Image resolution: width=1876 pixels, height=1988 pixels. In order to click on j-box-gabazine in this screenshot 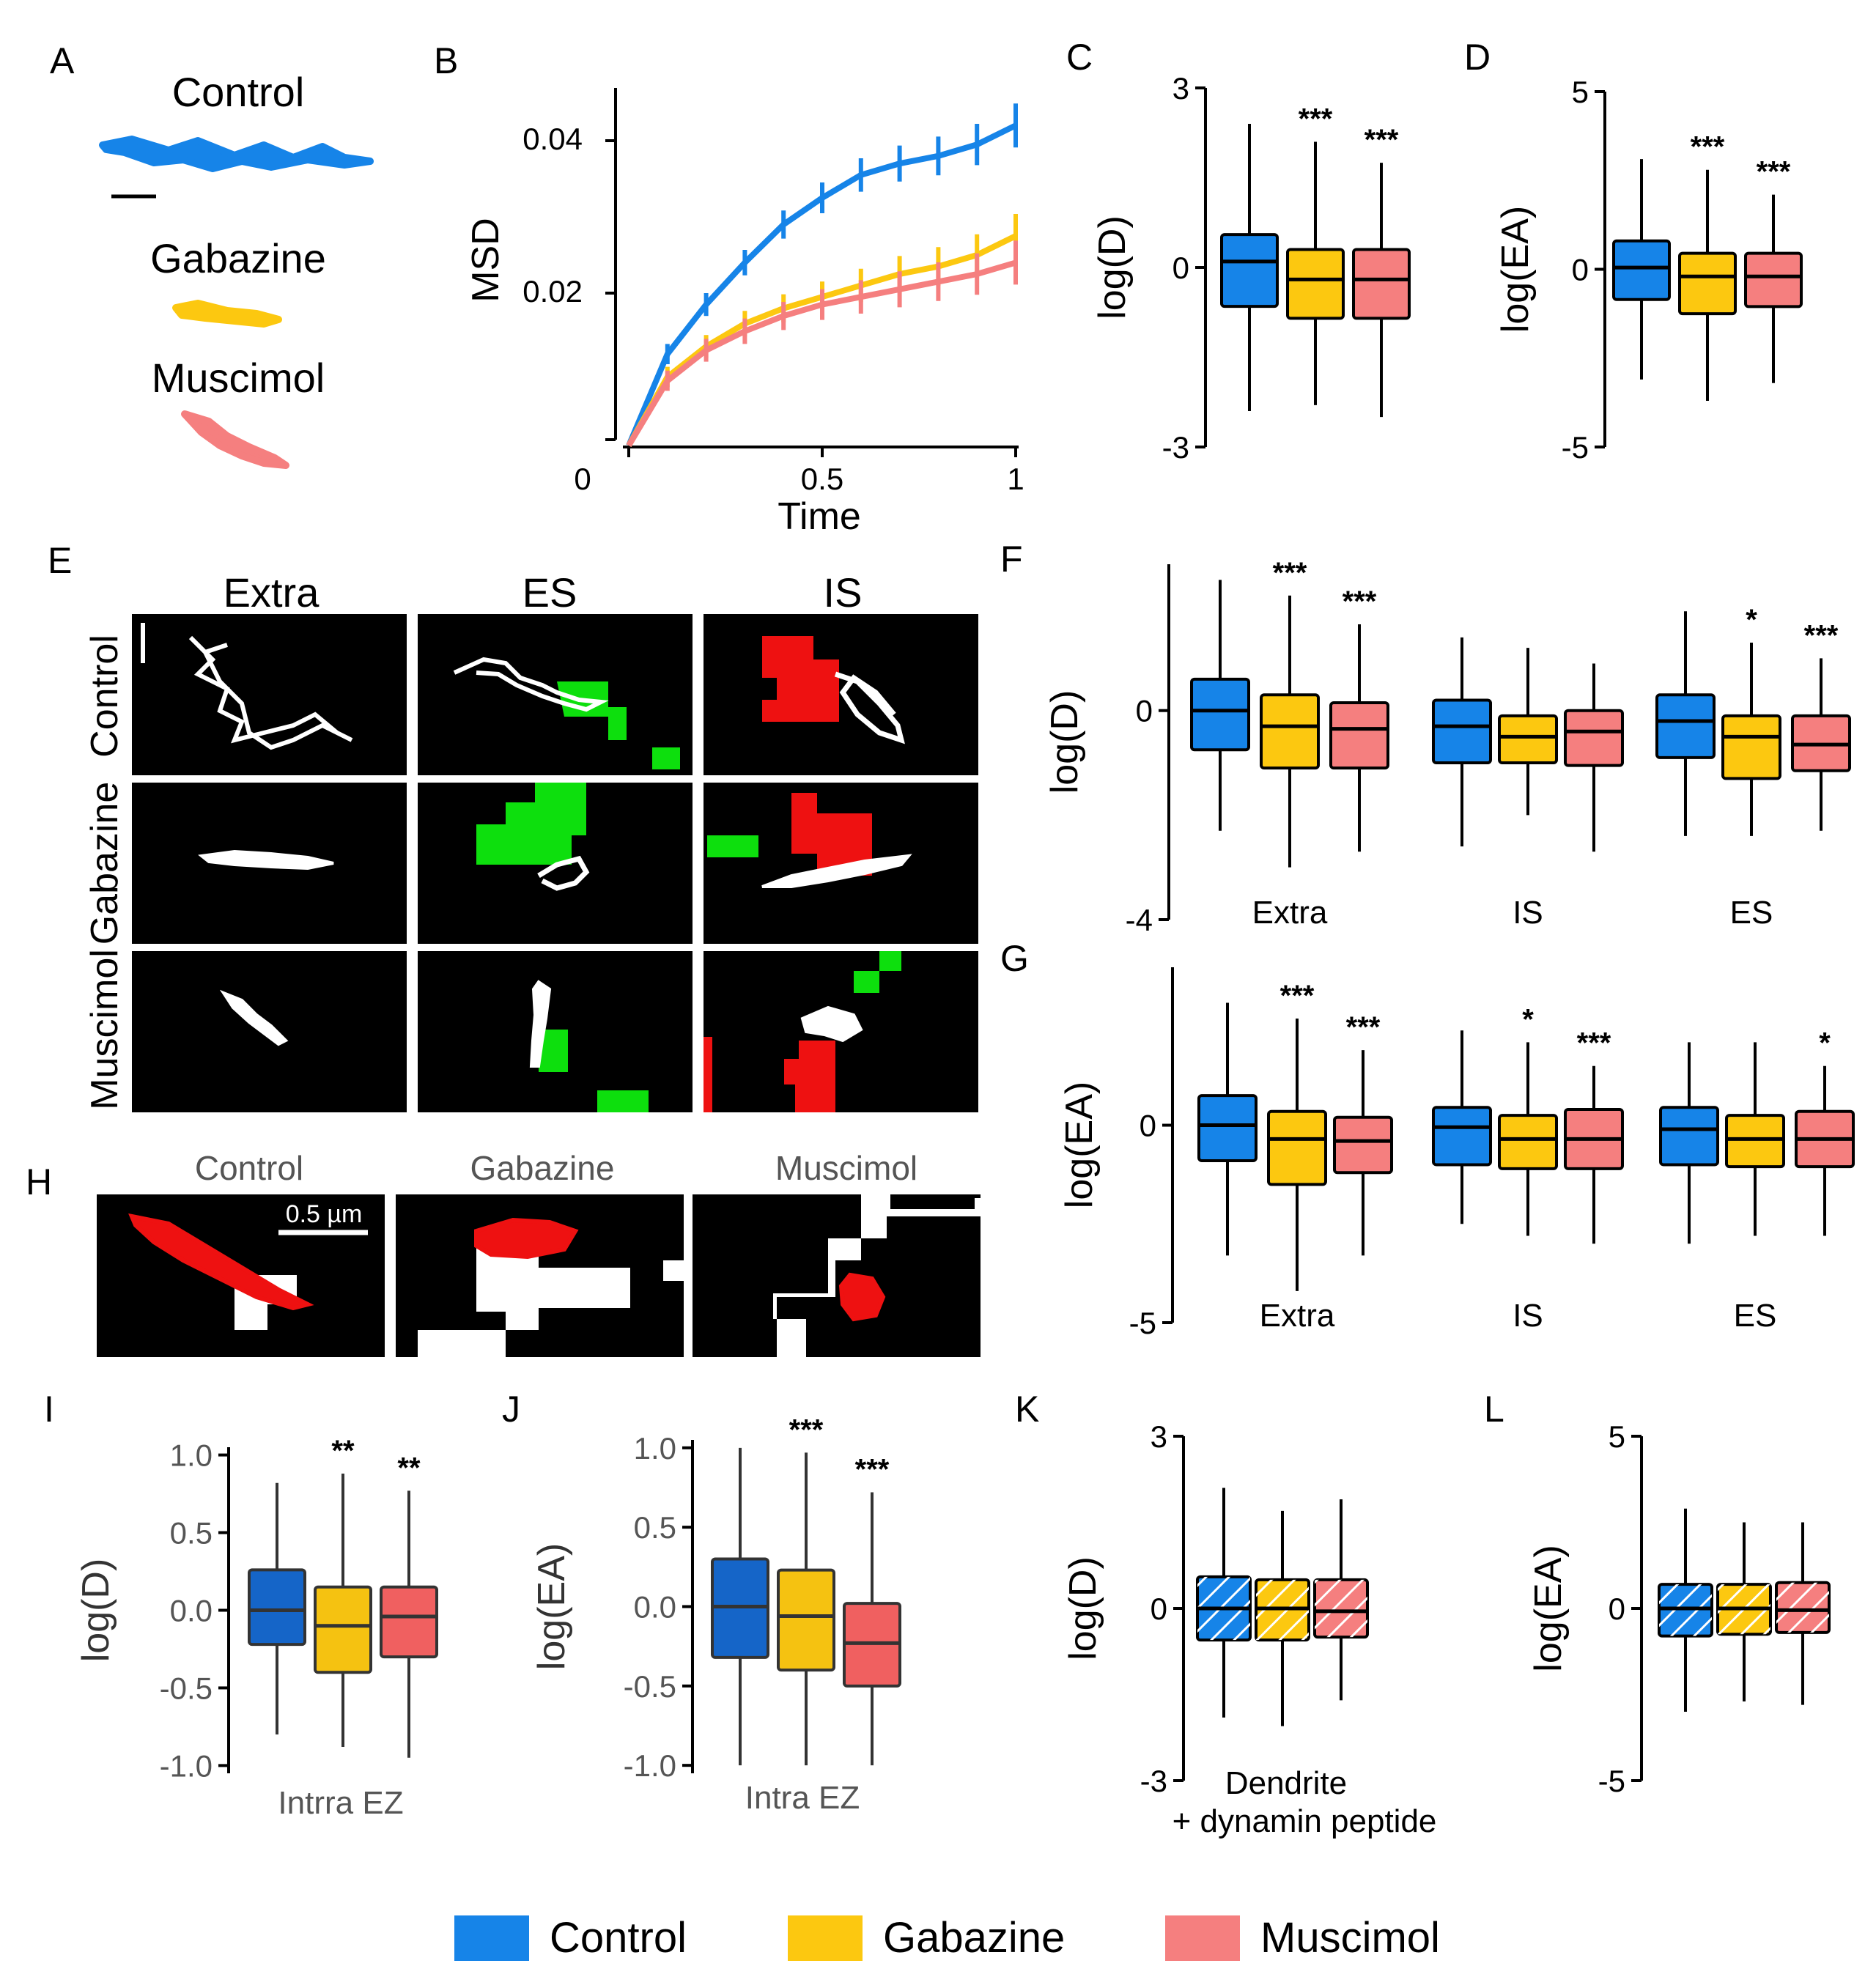, I will do `click(806, 1620)`.